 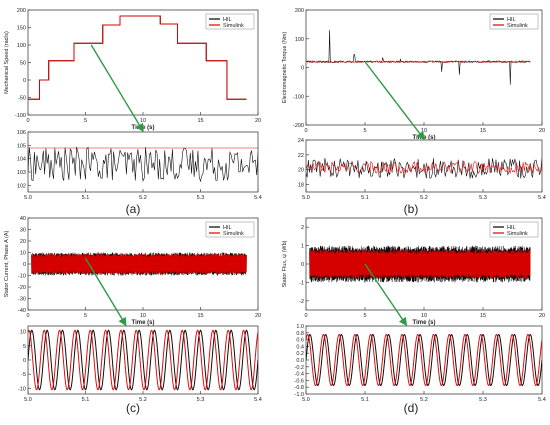 I want to click on y-tick-label: 106, so click(x=21, y=133).